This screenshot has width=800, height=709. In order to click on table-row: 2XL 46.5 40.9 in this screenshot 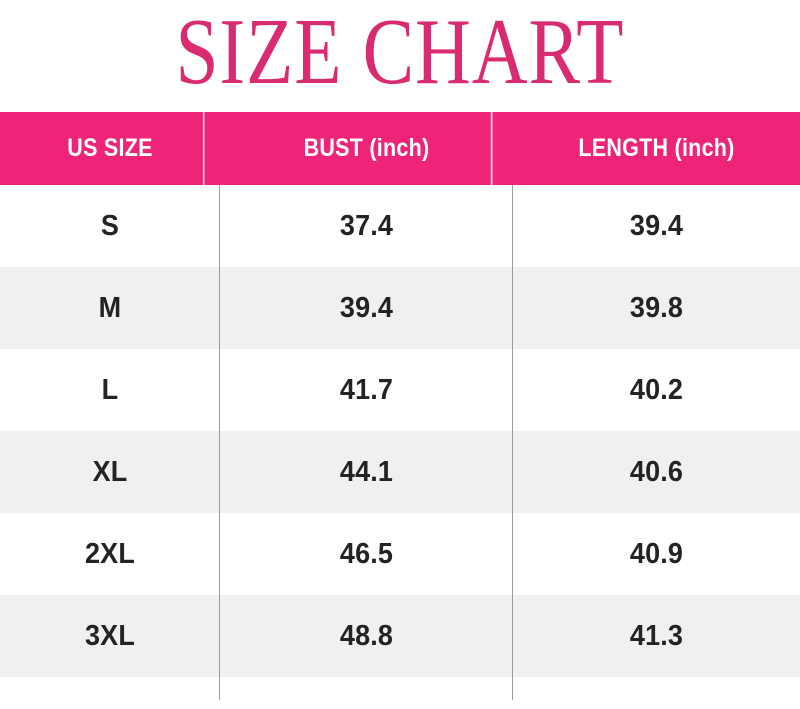, I will do `click(400, 554)`.